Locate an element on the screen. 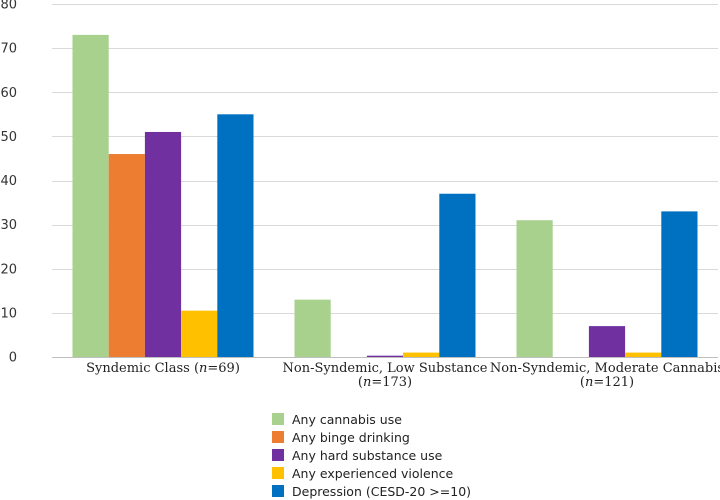  x-category-sample-size: (n=173) is located at coordinates (385, 382).